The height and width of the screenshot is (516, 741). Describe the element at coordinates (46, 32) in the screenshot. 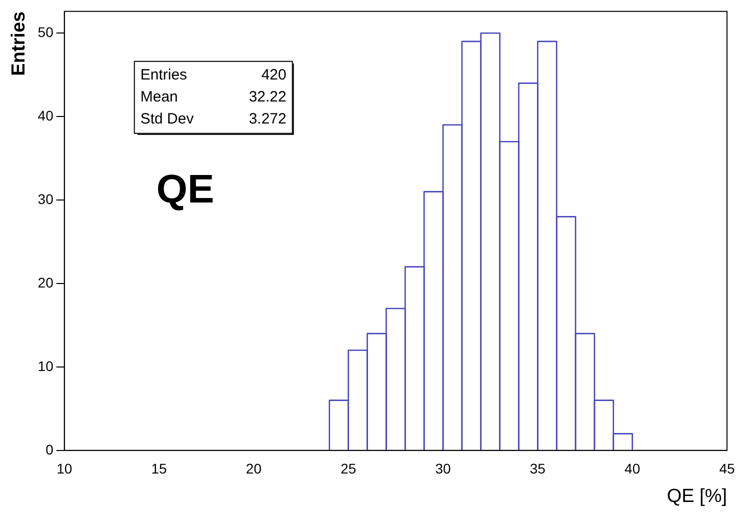

I see `y-tick-label: 50` at that location.